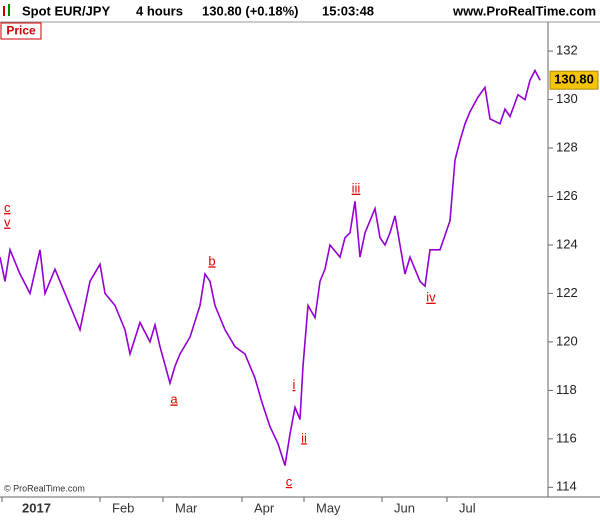  I want to click on x-tick-label: May, so click(328, 507).